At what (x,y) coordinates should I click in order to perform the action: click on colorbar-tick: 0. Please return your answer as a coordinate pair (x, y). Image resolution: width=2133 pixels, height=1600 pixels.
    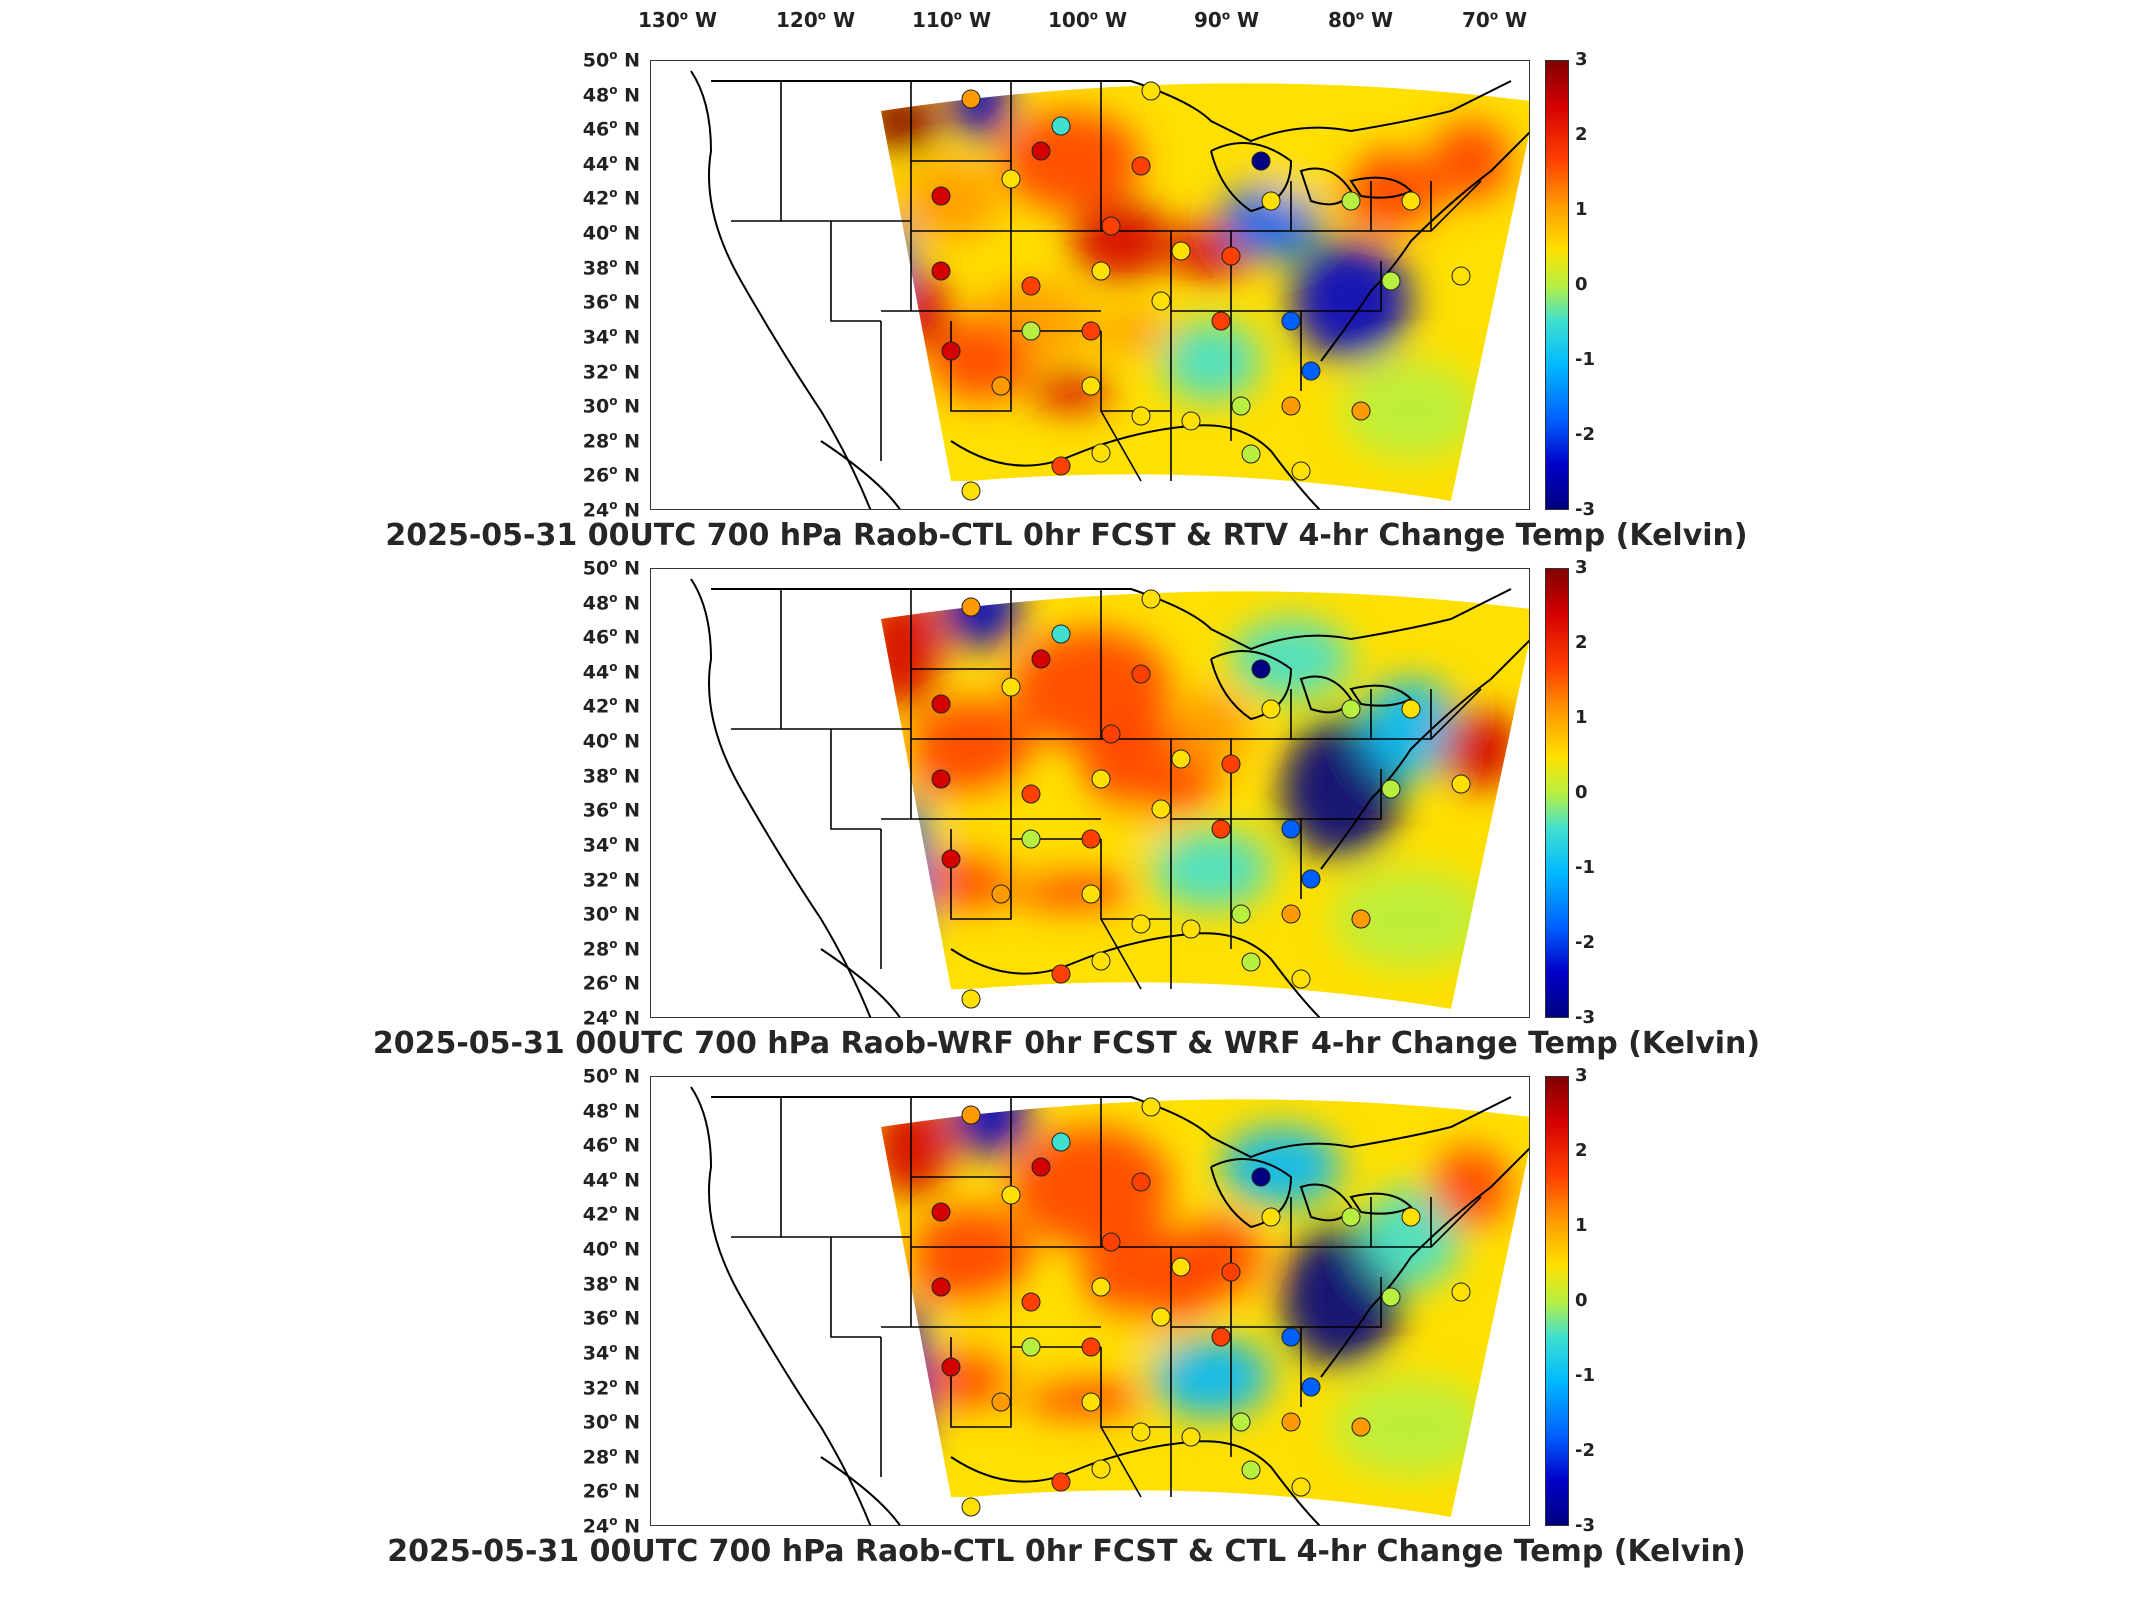
    Looking at the image, I should click on (1581, 792).